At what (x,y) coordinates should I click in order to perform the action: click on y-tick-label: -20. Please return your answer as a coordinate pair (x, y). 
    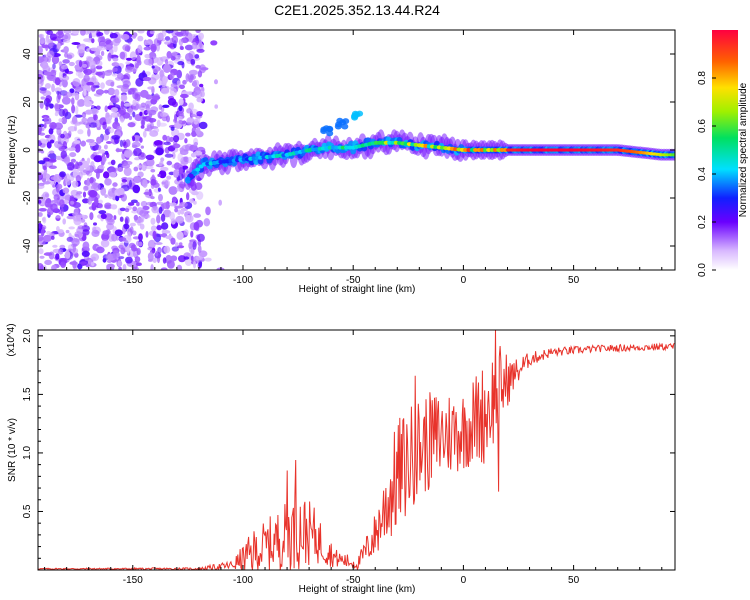
    Looking at the image, I should click on (27, 197).